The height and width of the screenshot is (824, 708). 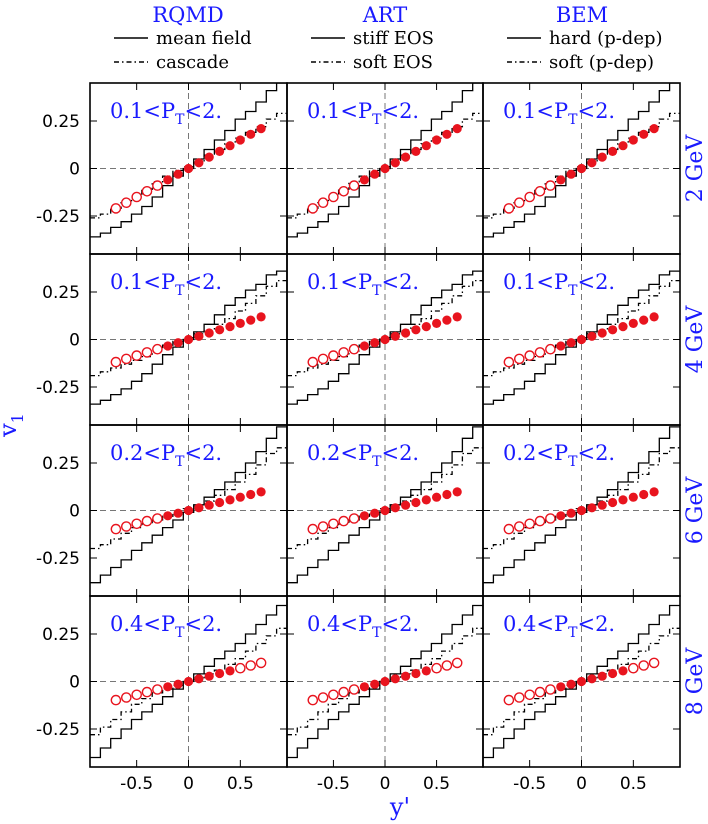 What do you see at coordinates (581, 168) in the screenshot?
I see `panel-r0-c2: 0.1<PT<2.` at bounding box center [581, 168].